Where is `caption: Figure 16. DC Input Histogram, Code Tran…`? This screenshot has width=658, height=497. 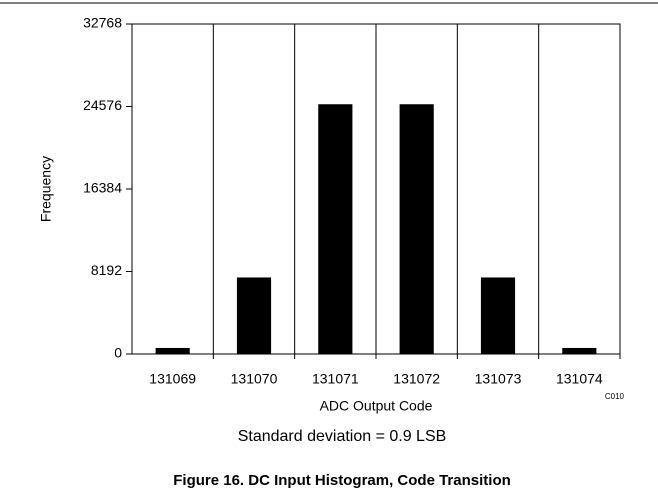 caption: Figure 16. DC Input Histogram, Code Tran… is located at coordinates (342, 480).